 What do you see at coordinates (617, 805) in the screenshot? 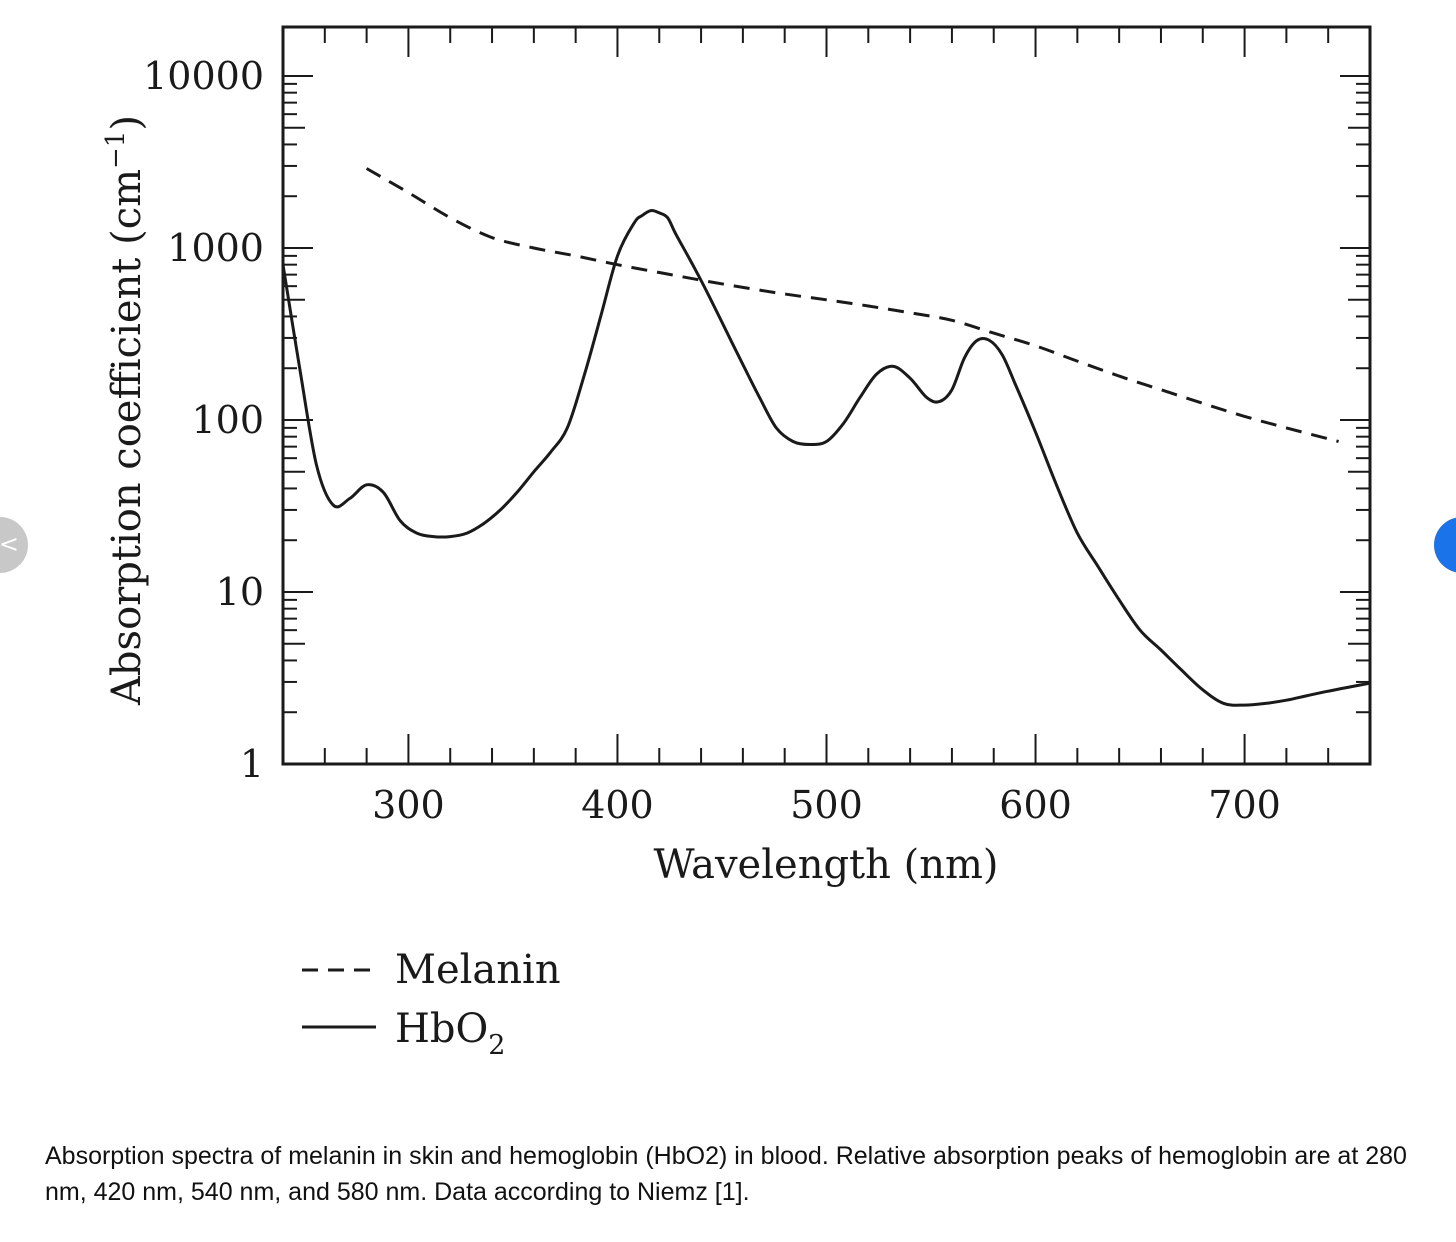
I see `x-tick-label: 400` at bounding box center [617, 805].